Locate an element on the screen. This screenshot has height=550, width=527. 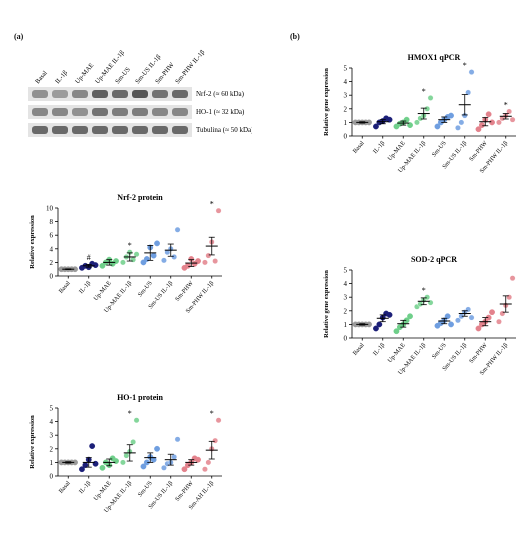
x-tick-label: Up-MAE is located at coordinates (396, 353).